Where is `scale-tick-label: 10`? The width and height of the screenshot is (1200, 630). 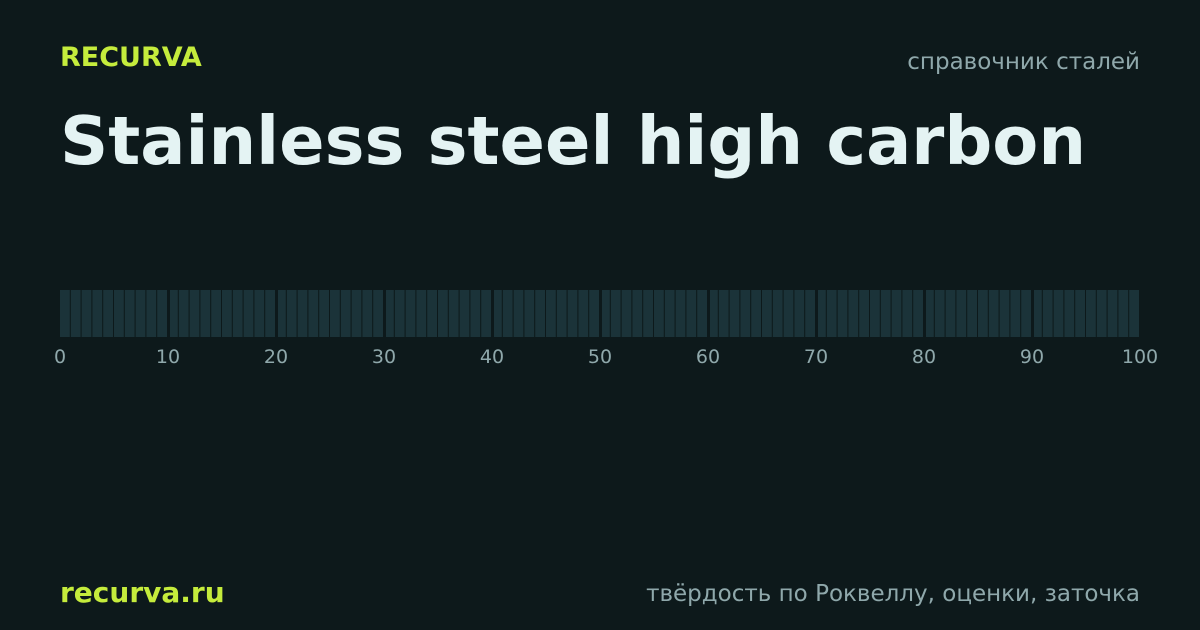 scale-tick-label: 10 is located at coordinates (168, 357).